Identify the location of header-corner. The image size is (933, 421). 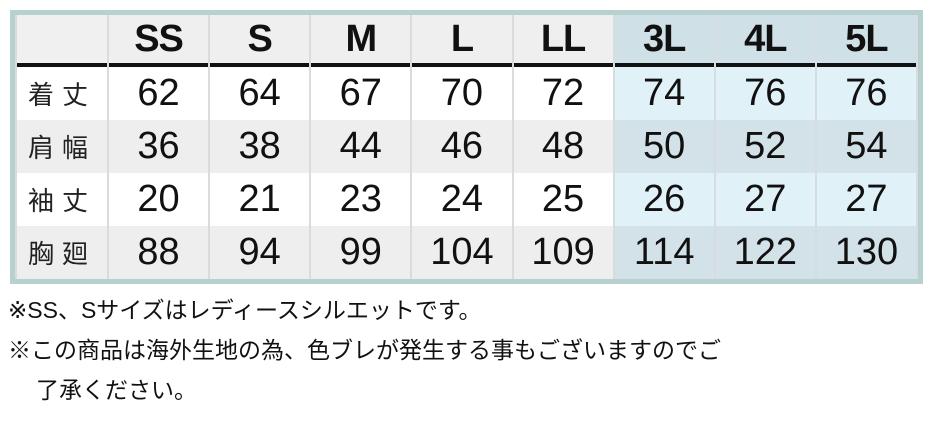
(62, 41).